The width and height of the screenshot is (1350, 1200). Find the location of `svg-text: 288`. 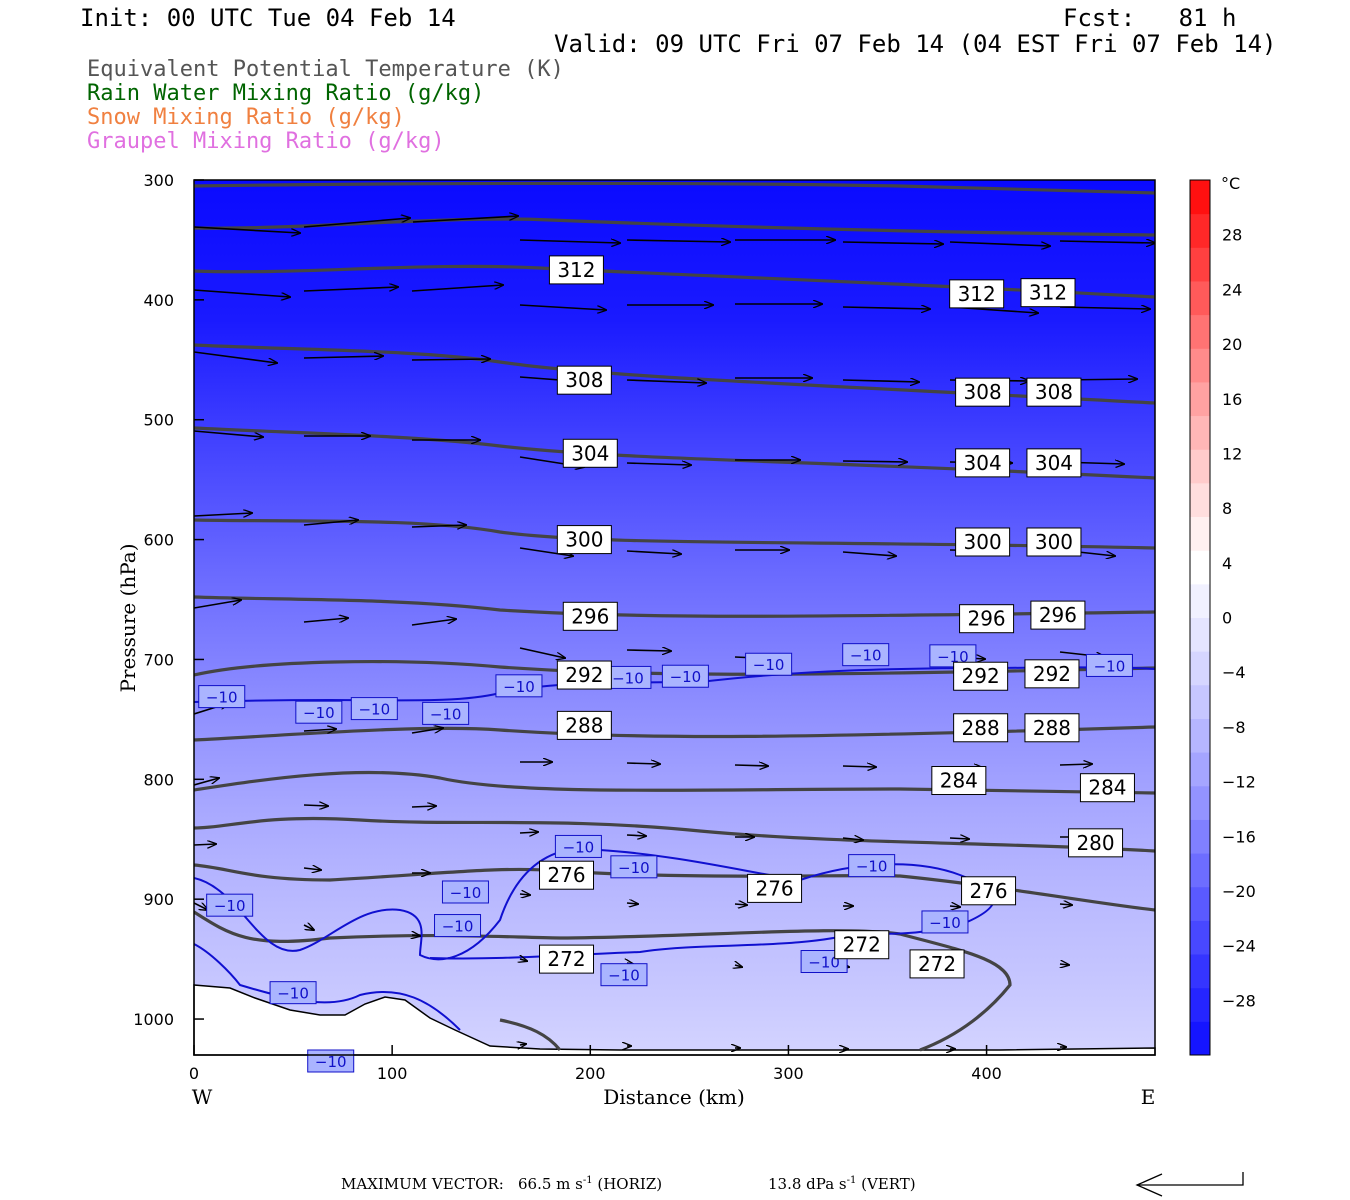

svg-text: 288 is located at coordinates (1052, 728).